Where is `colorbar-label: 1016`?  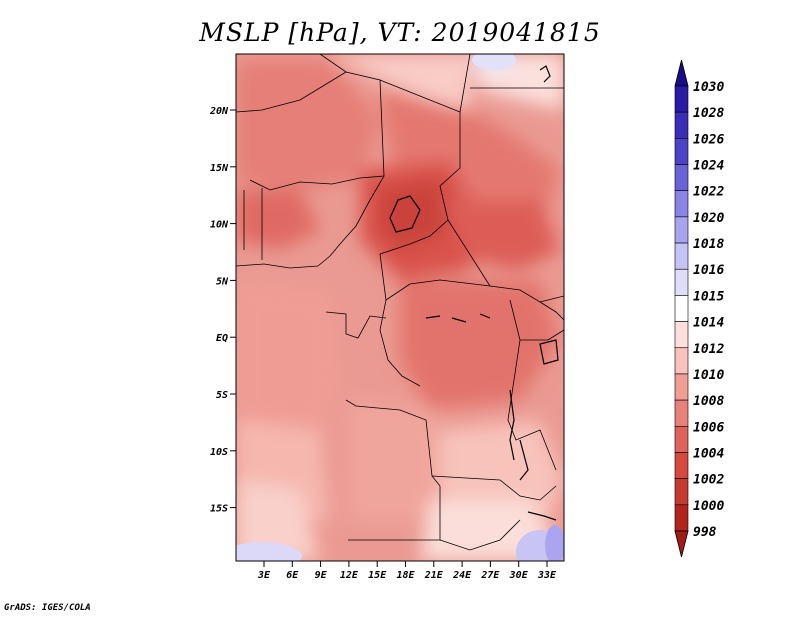
colorbar-label: 1016 is located at coordinates (708, 270).